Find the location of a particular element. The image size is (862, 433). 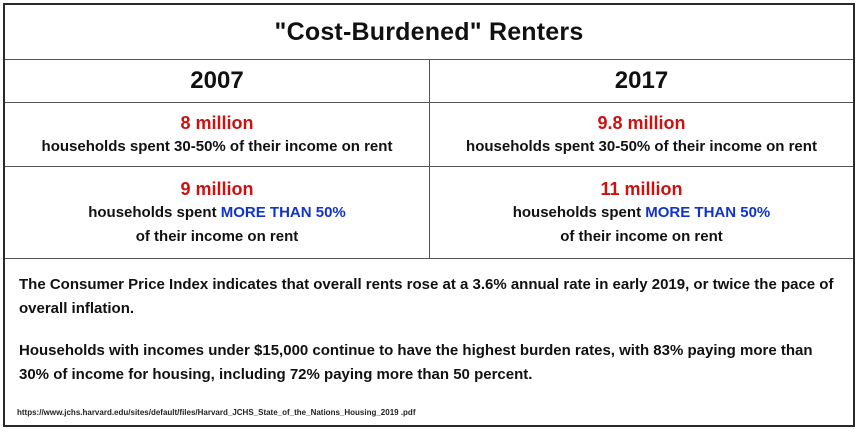

year-header-2017: 2017 is located at coordinates (641, 81).